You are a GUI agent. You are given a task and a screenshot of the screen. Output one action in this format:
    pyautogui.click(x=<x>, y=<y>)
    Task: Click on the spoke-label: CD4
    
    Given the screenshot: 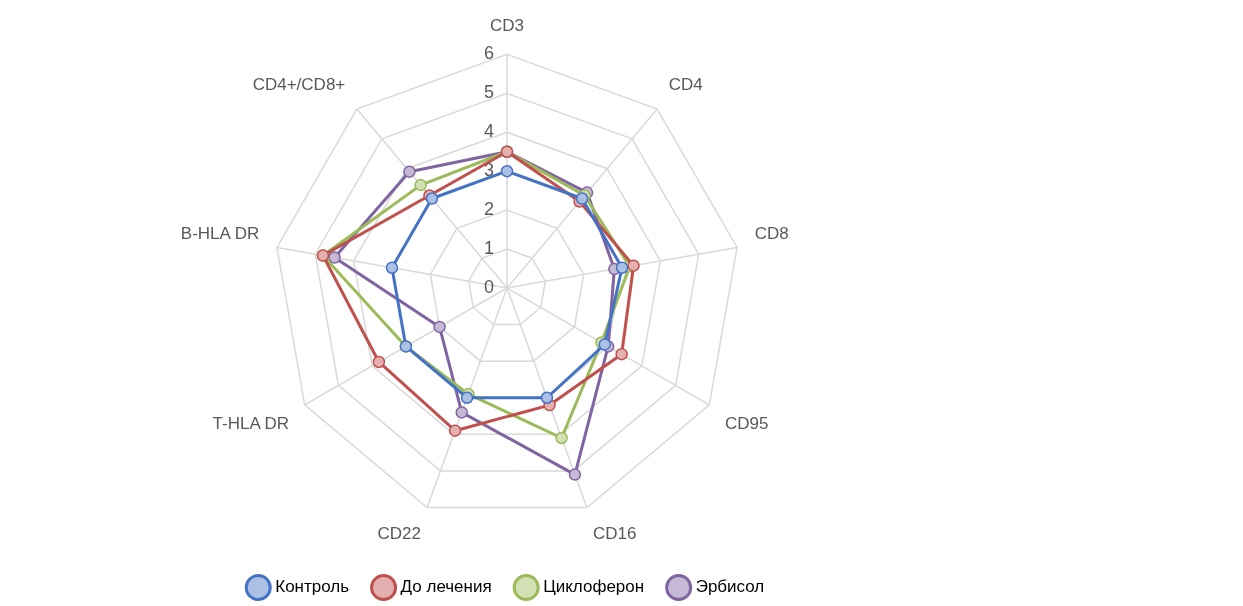 What is the action you would take?
    pyautogui.click(x=685, y=84)
    